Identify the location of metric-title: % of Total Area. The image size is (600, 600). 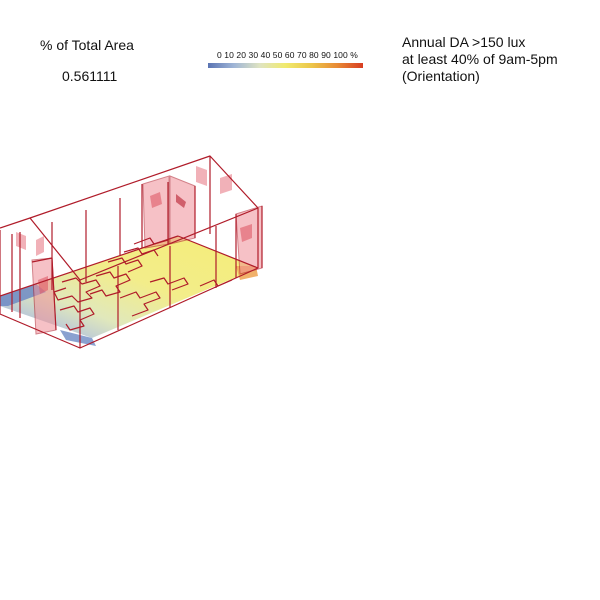
(87, 45).